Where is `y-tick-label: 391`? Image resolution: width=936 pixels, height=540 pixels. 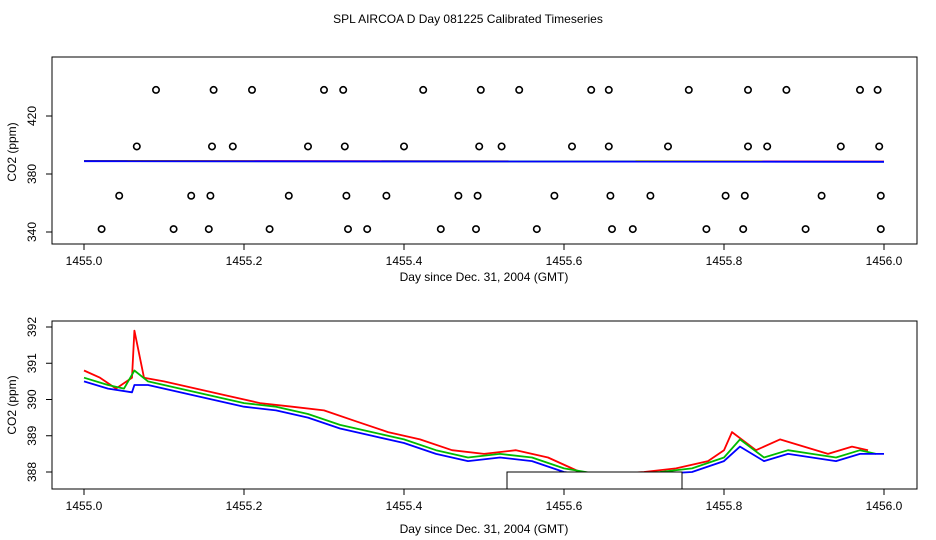
y-tick-label: 391 is located at coordinates (32, 363).